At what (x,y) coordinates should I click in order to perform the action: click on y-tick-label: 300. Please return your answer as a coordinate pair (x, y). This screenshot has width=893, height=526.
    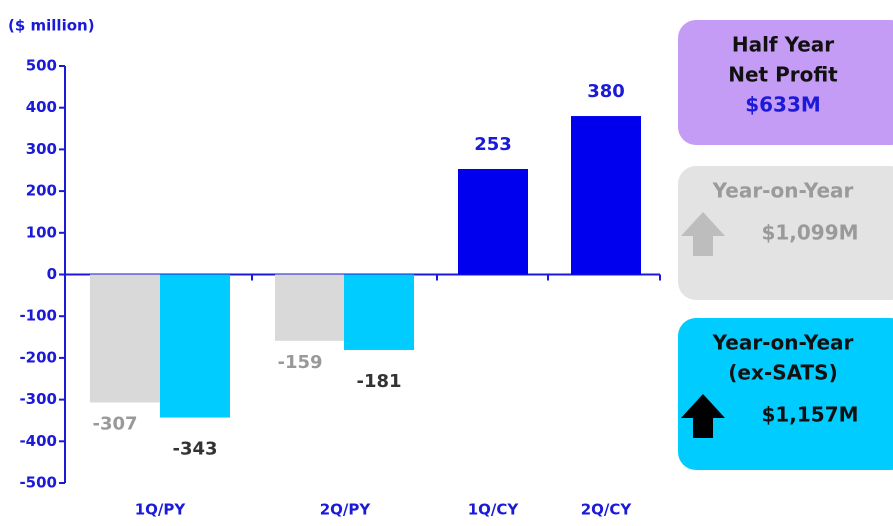
    Looking at the image, I should click on (41, 149).